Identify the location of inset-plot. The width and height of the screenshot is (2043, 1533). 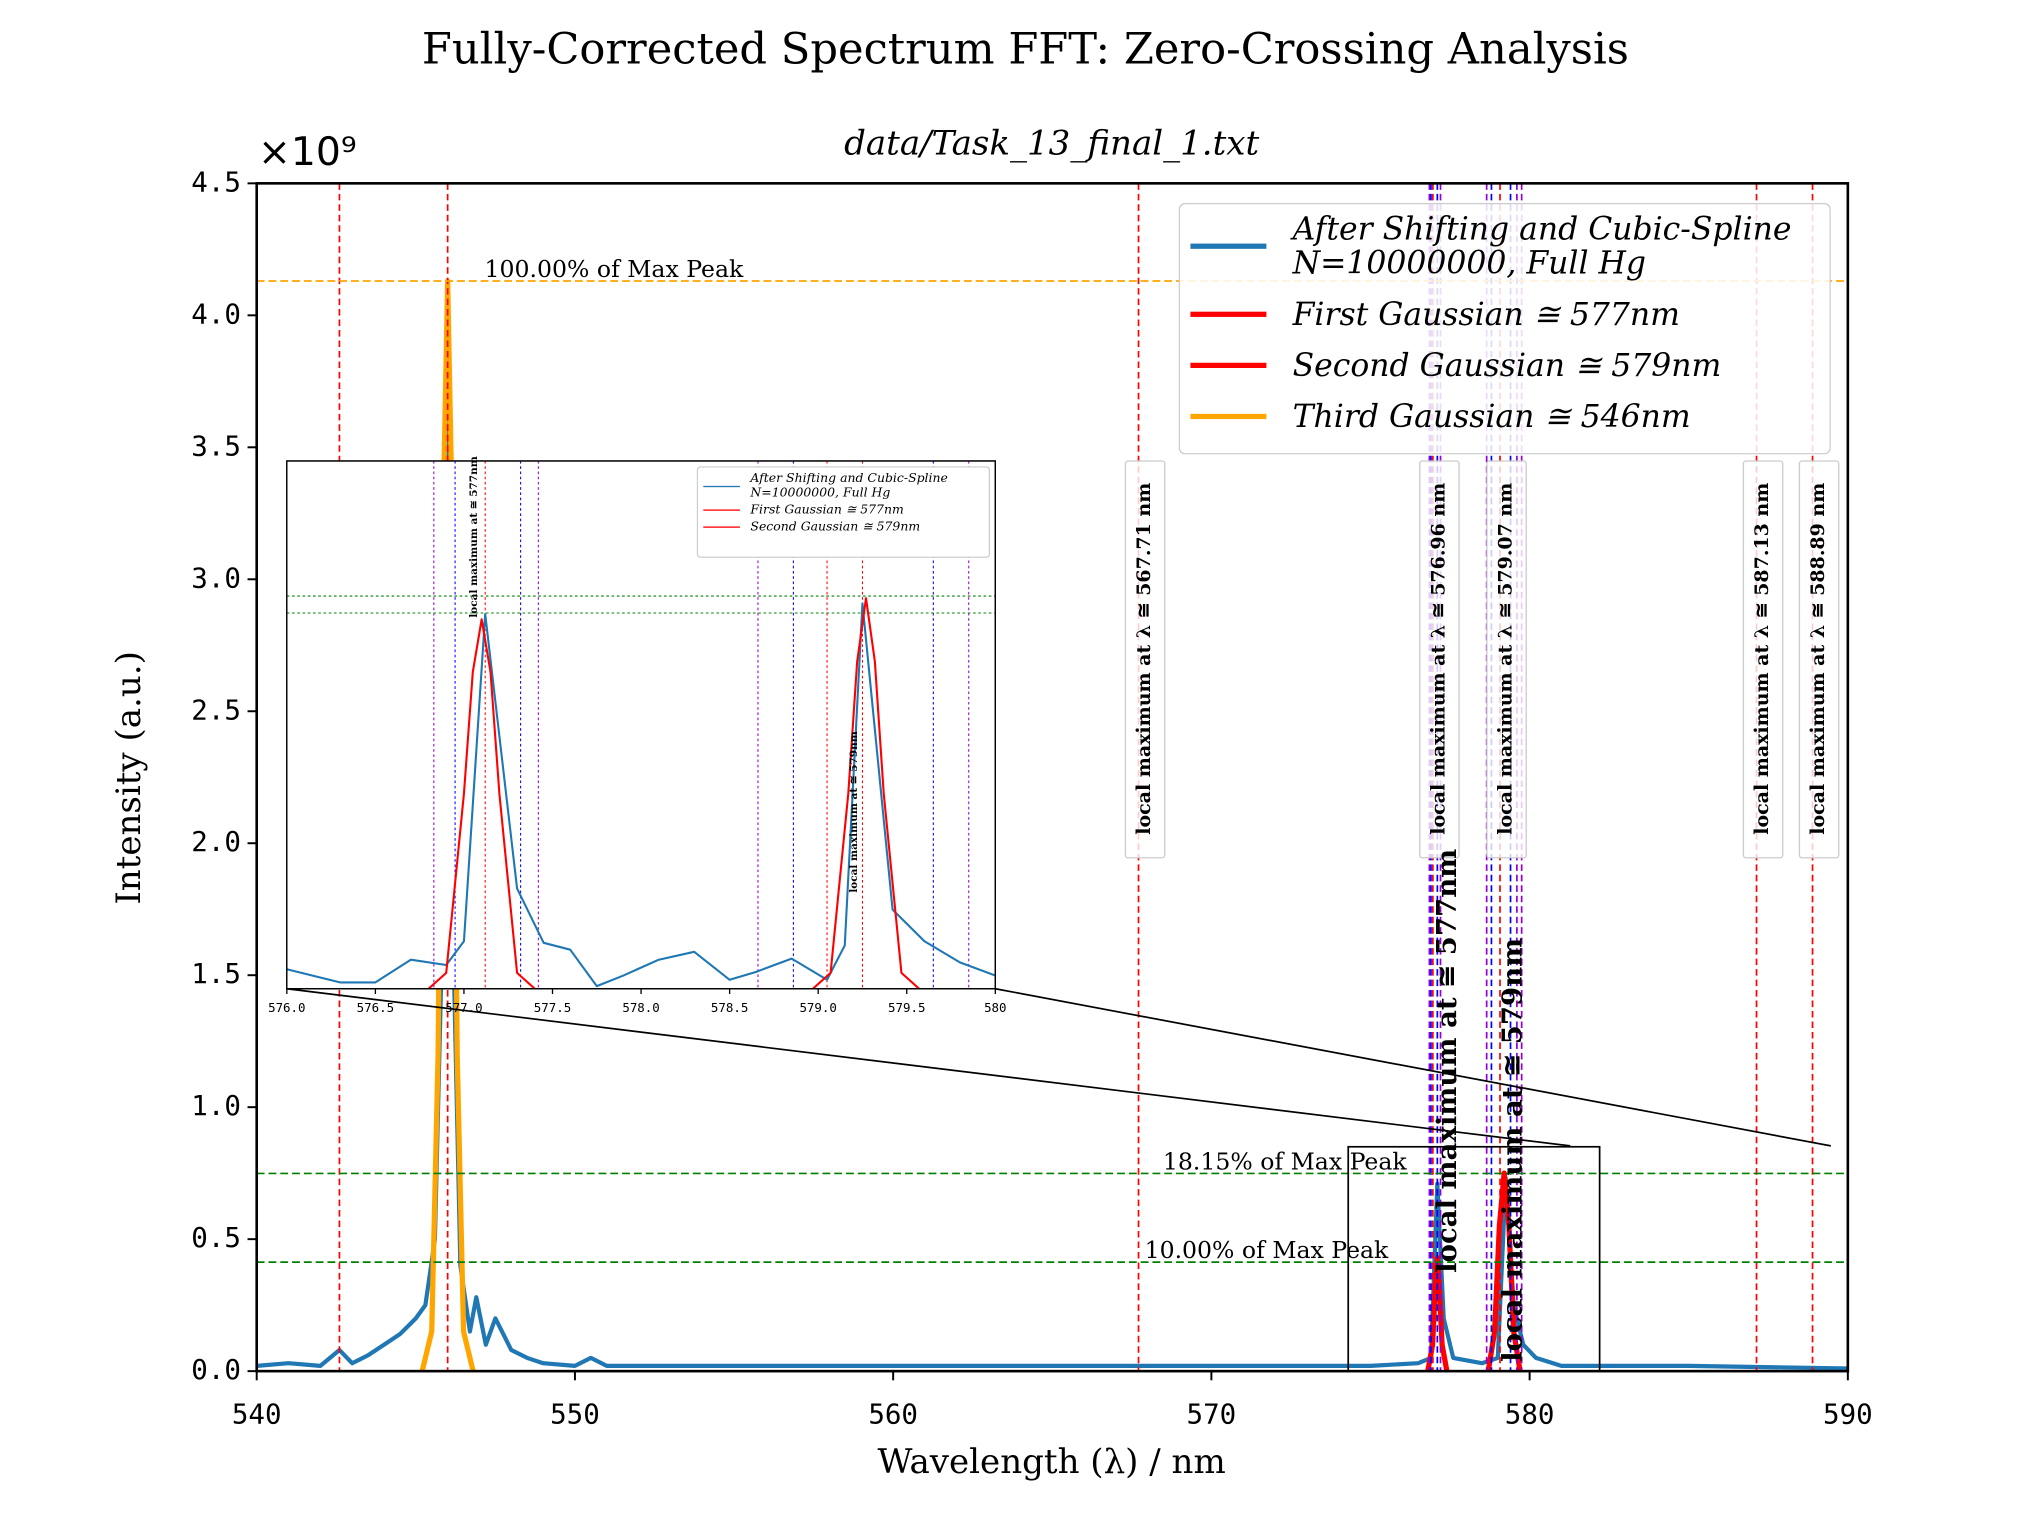
(641, 724).